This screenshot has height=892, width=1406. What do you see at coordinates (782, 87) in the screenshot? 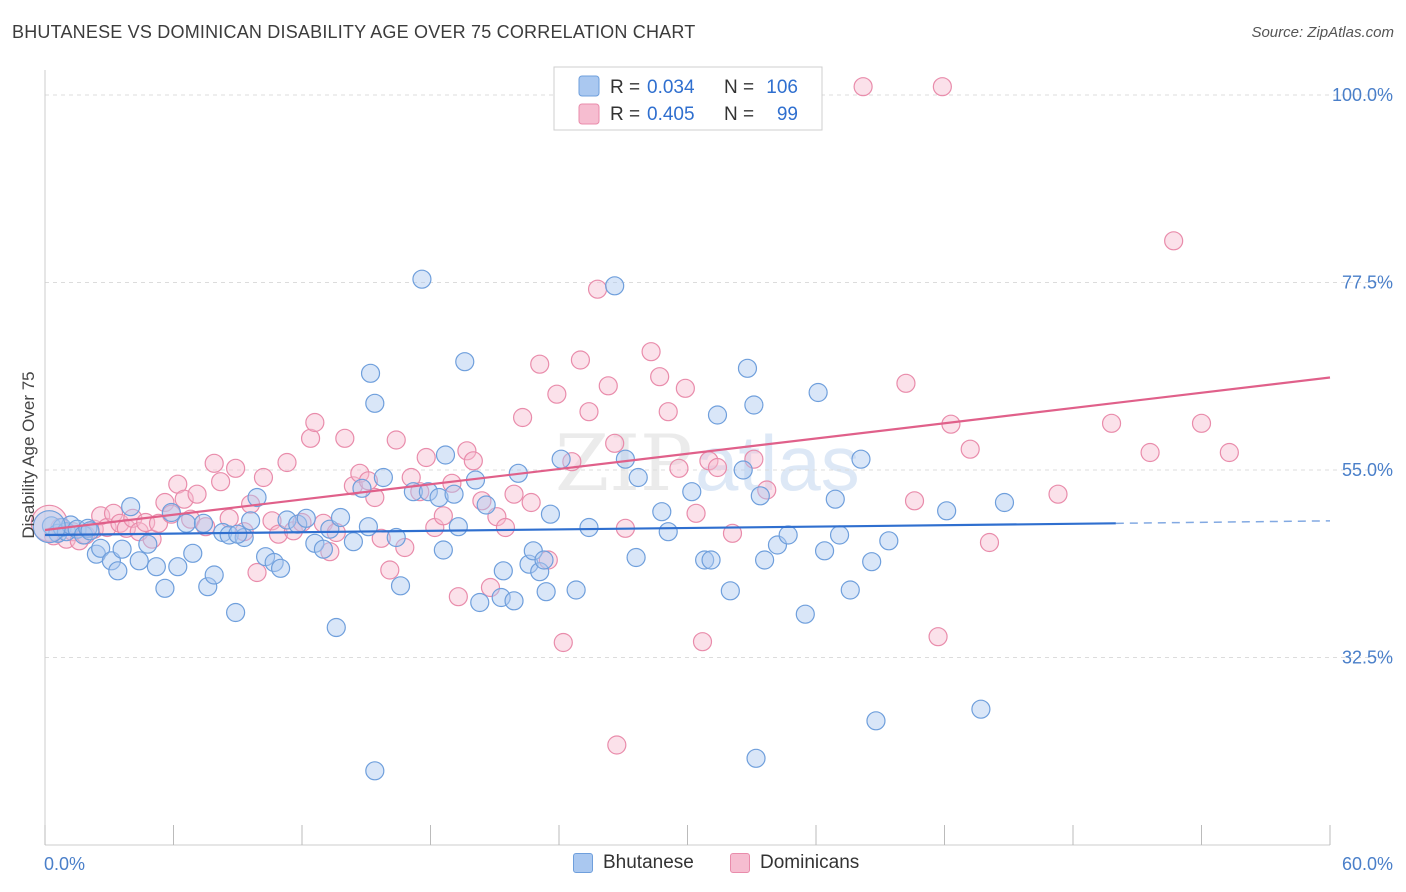
I see `legend-n-value-1: 106` at bounding box center [782, 87].